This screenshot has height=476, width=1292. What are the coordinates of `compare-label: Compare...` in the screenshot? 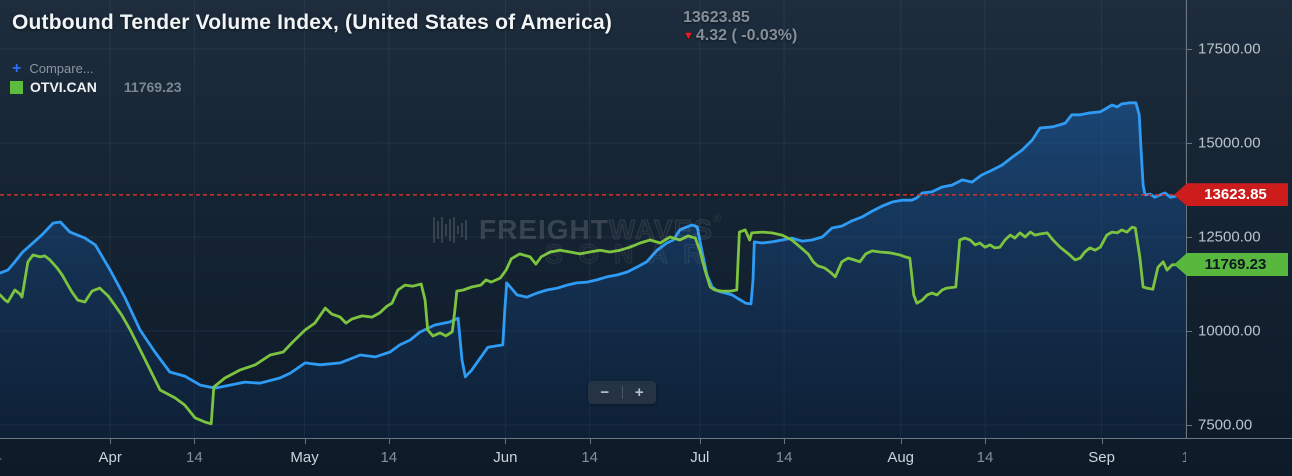 It's located at (61, 68).